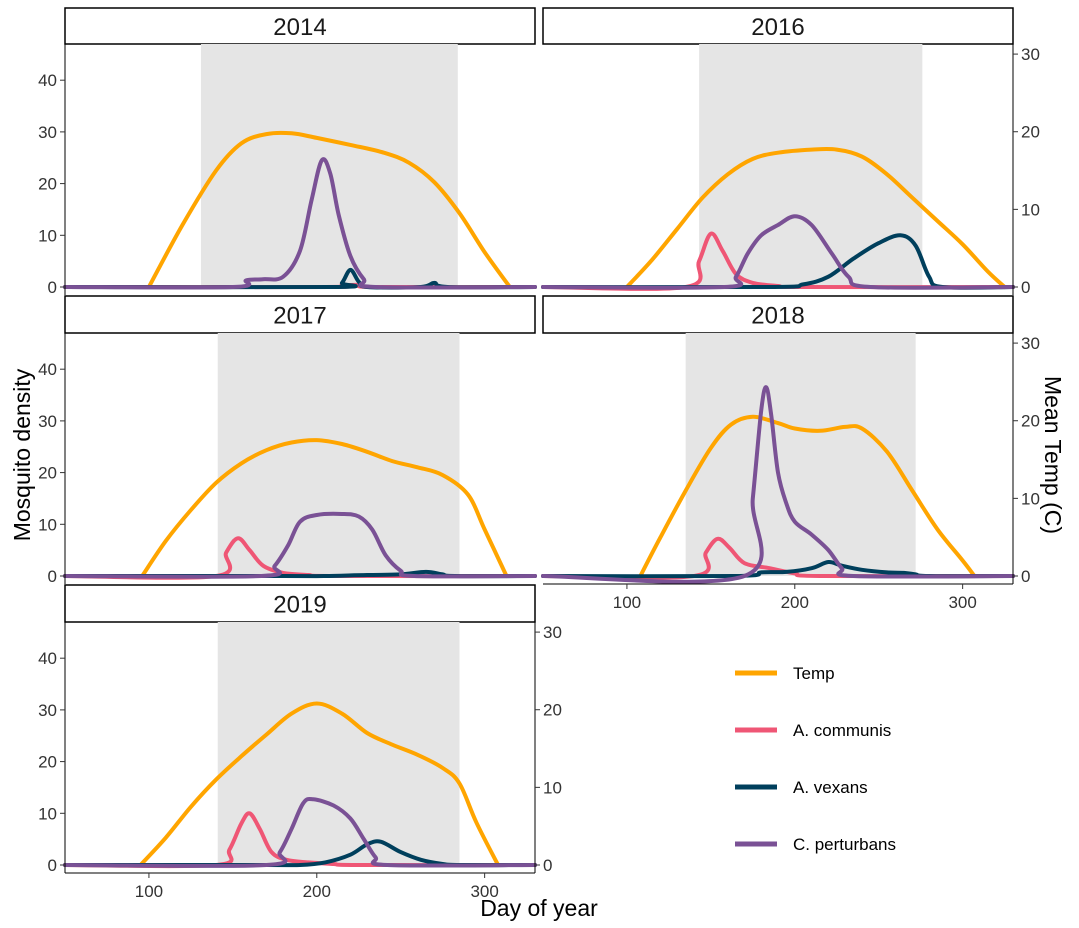 This screenshot has width=1079, height=928. I want to click on facet-title: 2017, so click(299, 316).